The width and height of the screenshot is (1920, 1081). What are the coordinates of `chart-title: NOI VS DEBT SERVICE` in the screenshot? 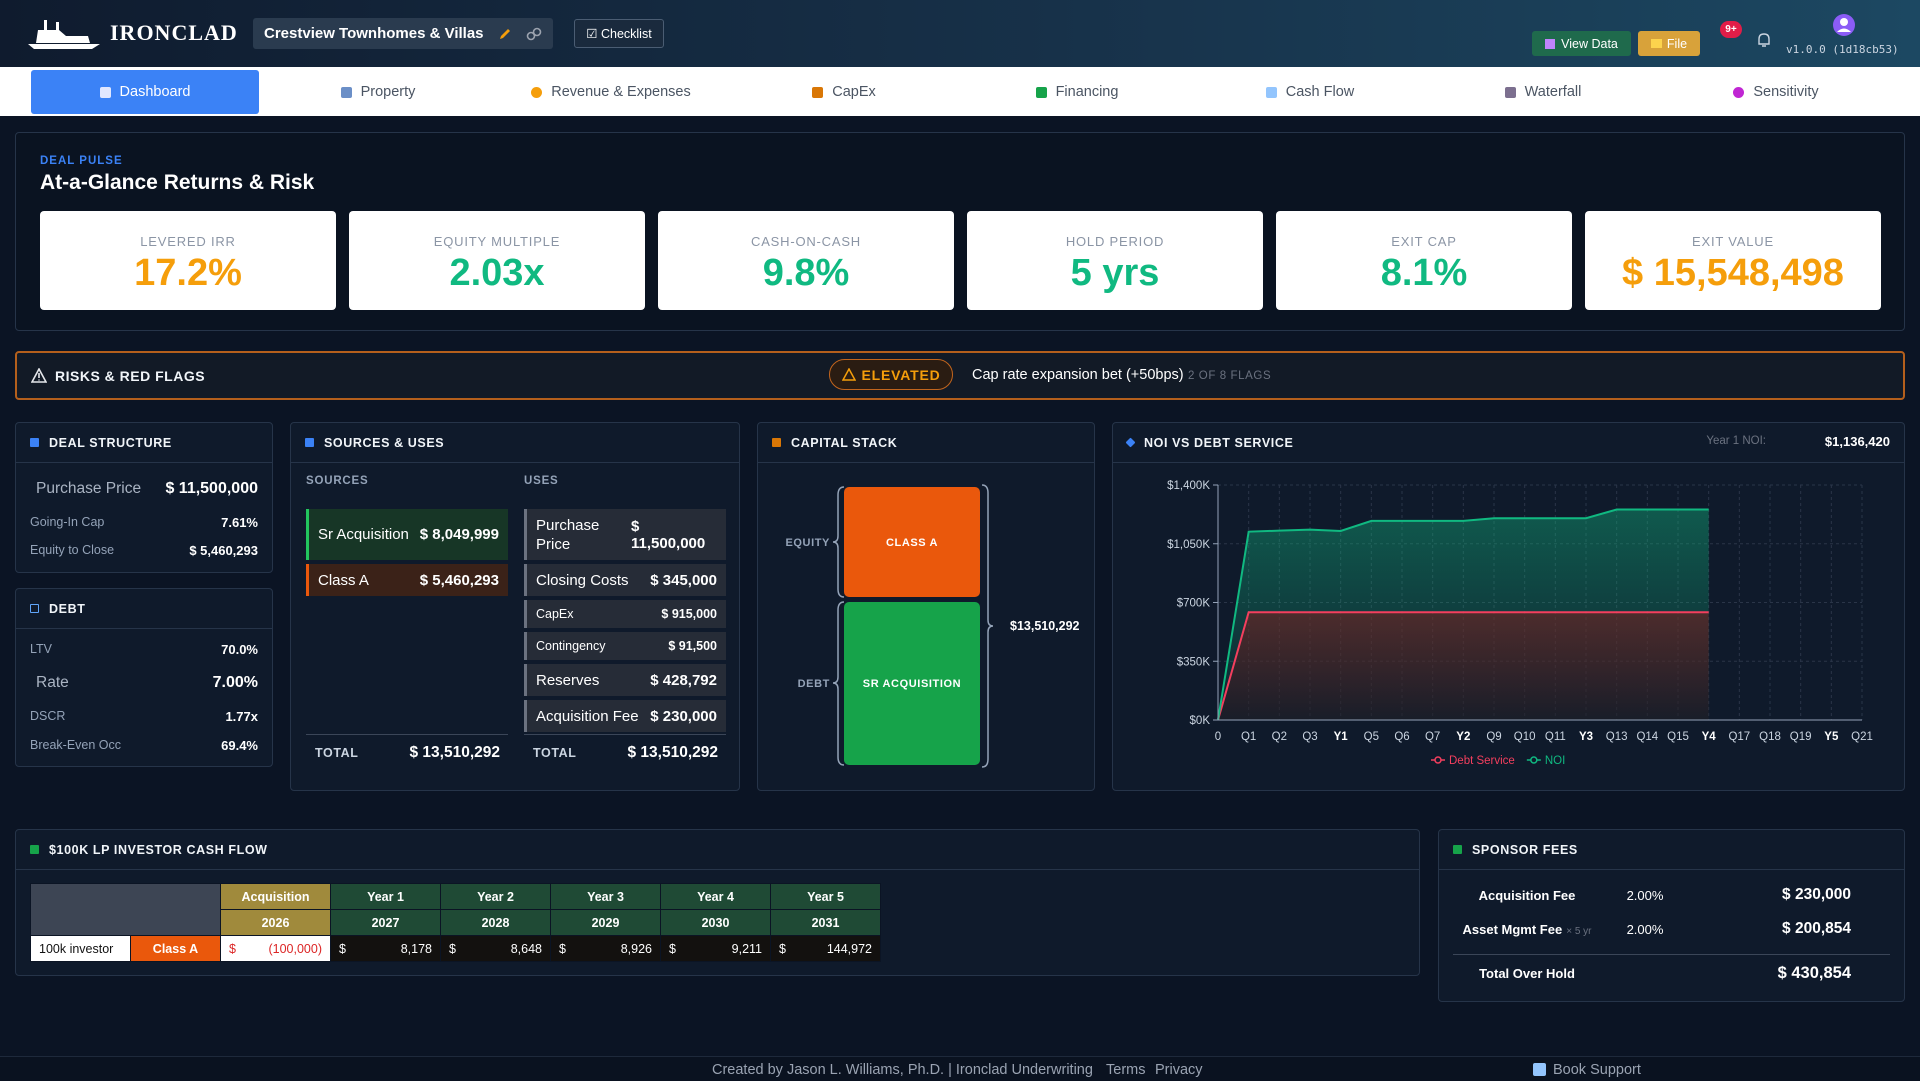 It's located at (1219, 442).